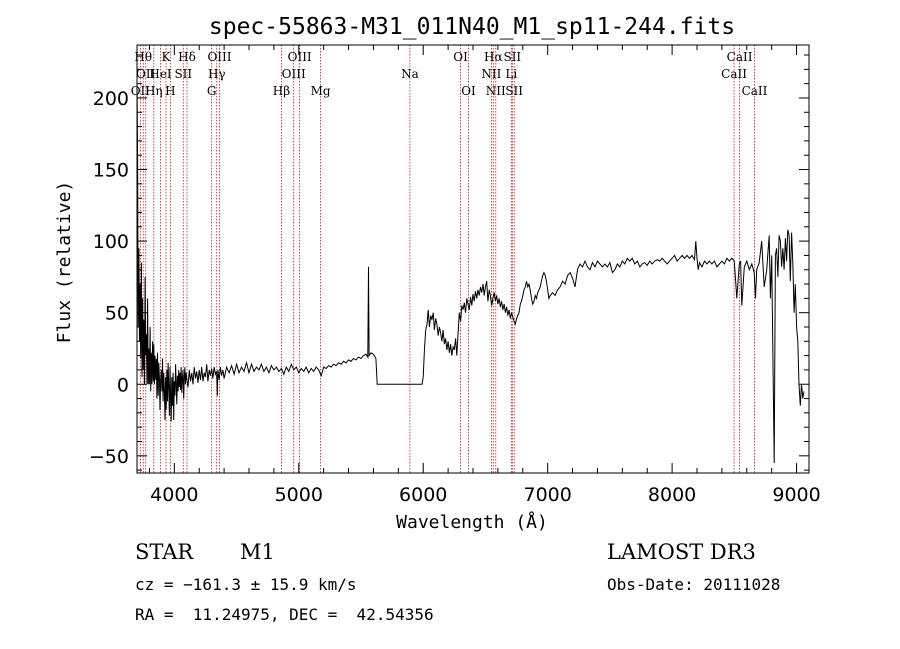  Describe the element at coordinates (681, 552) in the screenshot. I see `survey-label: LAMOST DR3` at that location.